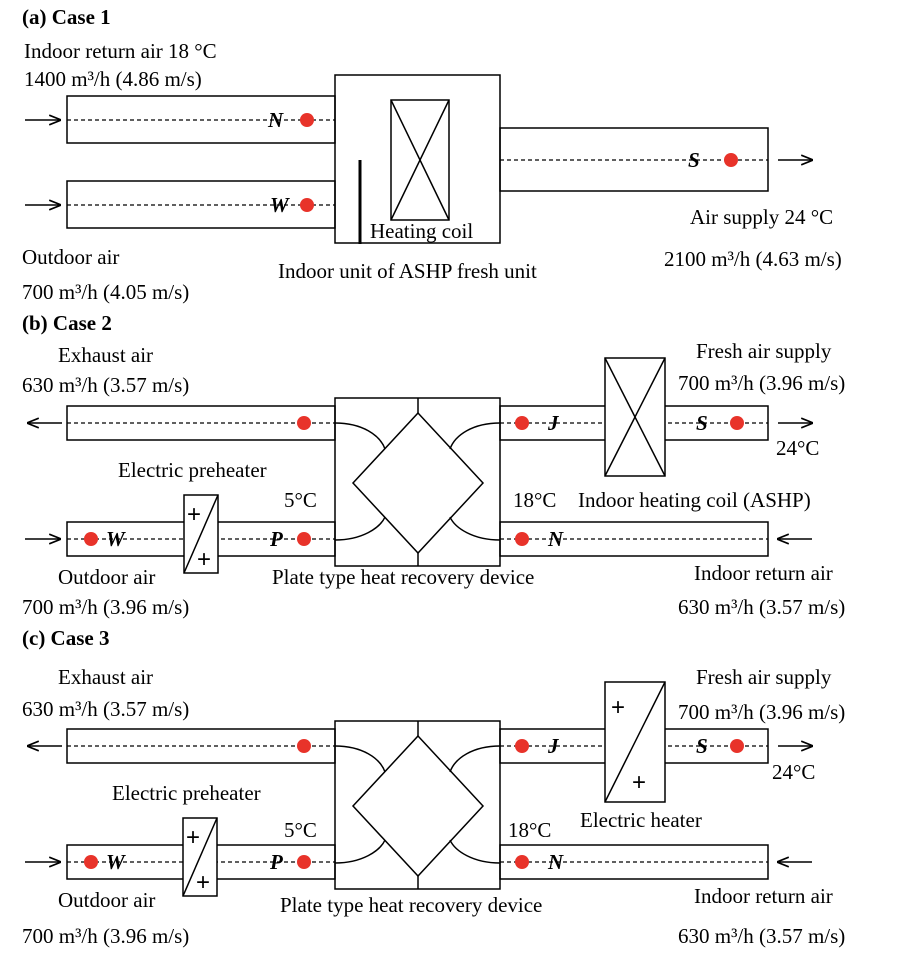 This screenshot has height=963, width=909. What do you see at coordinates (407, 271) in the screenshot?
I see `case1-unit-label: Indoor unit of ASHP fresh unit` at bounding box center [407, 271].